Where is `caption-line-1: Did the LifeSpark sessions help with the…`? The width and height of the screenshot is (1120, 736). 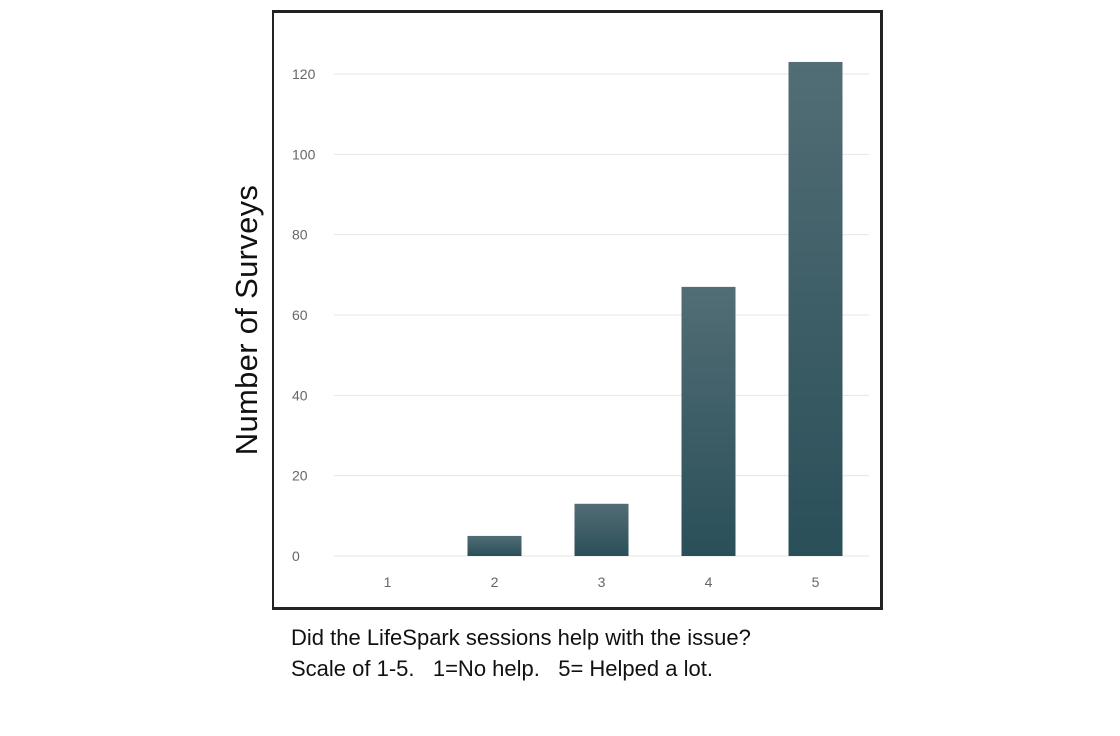
caption-line-1: Did the LifeSpark sessions help with the… is located at coordinates (521, 637).